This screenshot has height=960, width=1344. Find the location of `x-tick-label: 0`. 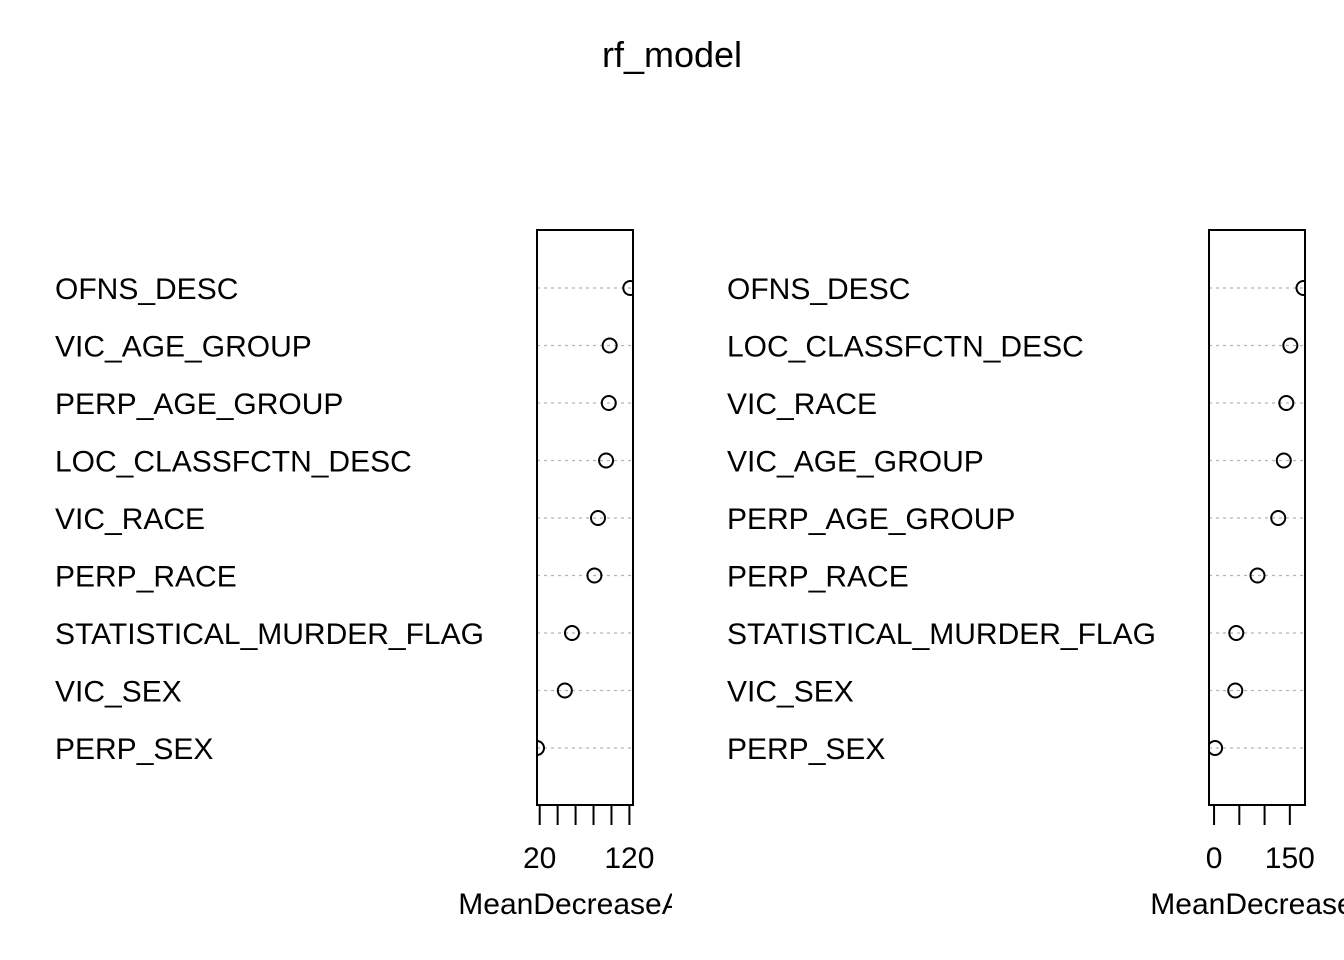

x-tick-label: 0 is located at coordinates (1214, 858).